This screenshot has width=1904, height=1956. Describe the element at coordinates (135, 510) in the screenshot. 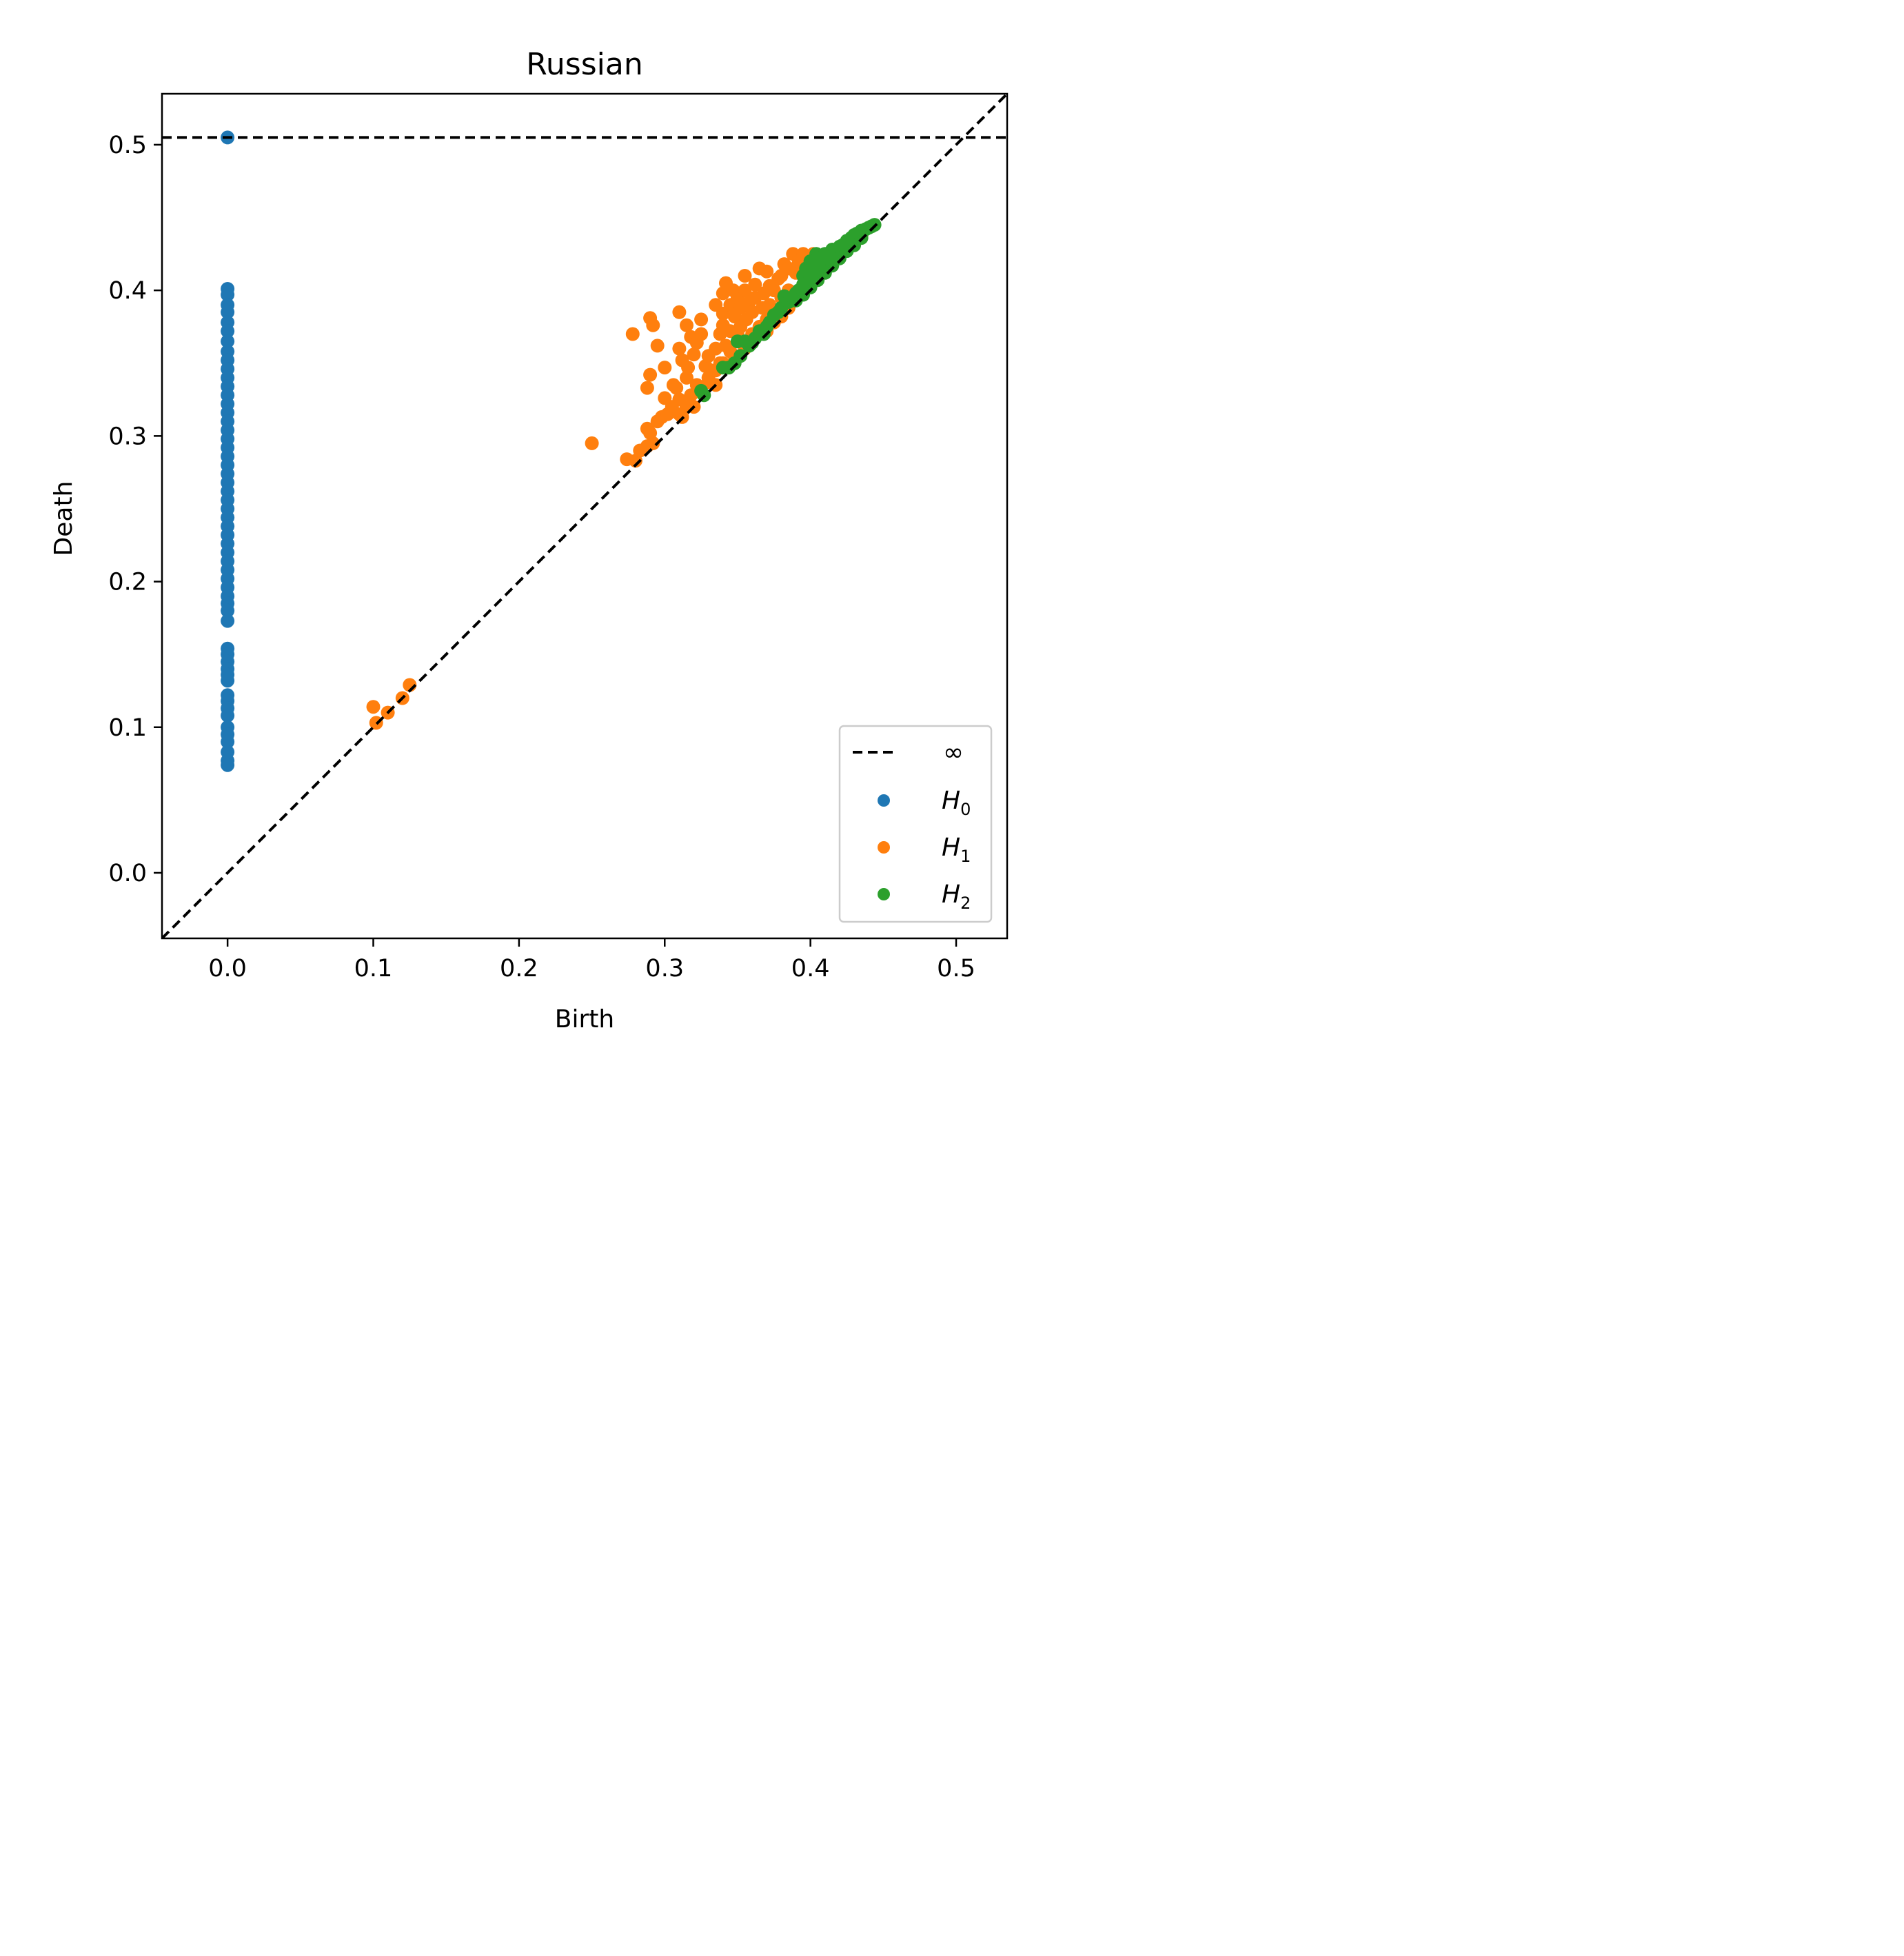

I see `y-axis-ticks: 0.0 0.1 0.2 0.3 0.4 0.5` at that location.